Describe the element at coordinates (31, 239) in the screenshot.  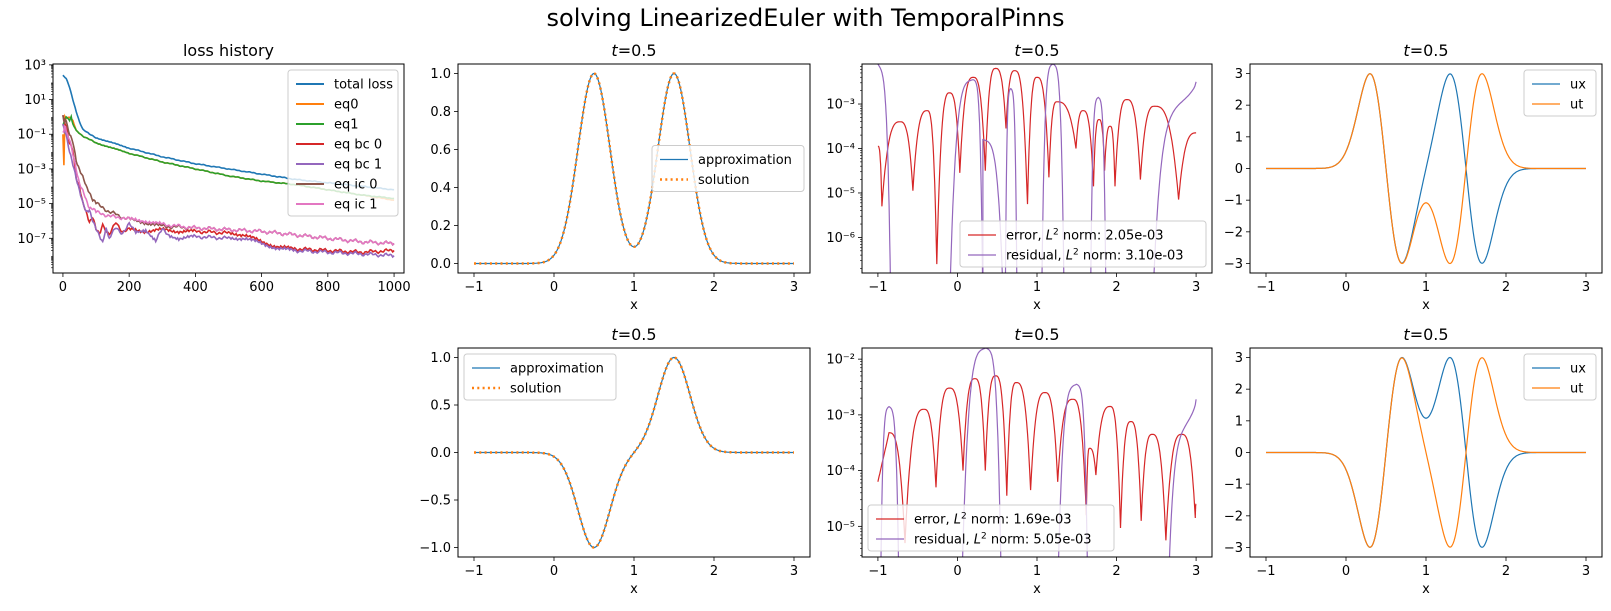
I see `y-tick-label: 10⁻⁷` at that location.